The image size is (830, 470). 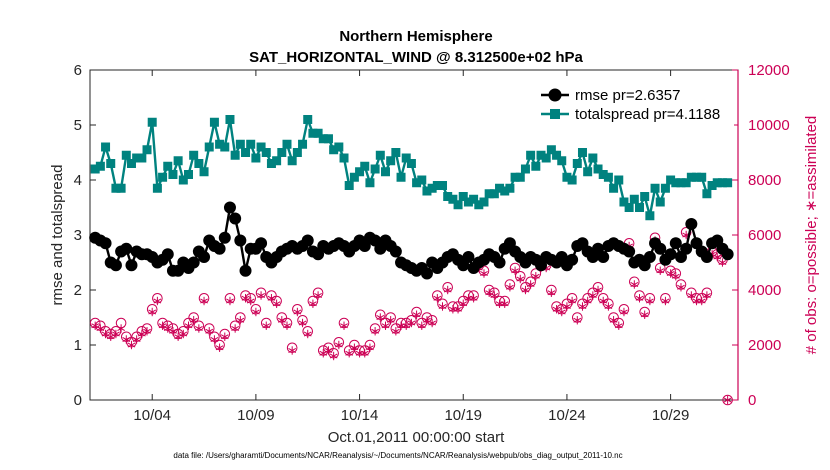 I want to click on legend-rmse-marker, so click(x=555, y=95).